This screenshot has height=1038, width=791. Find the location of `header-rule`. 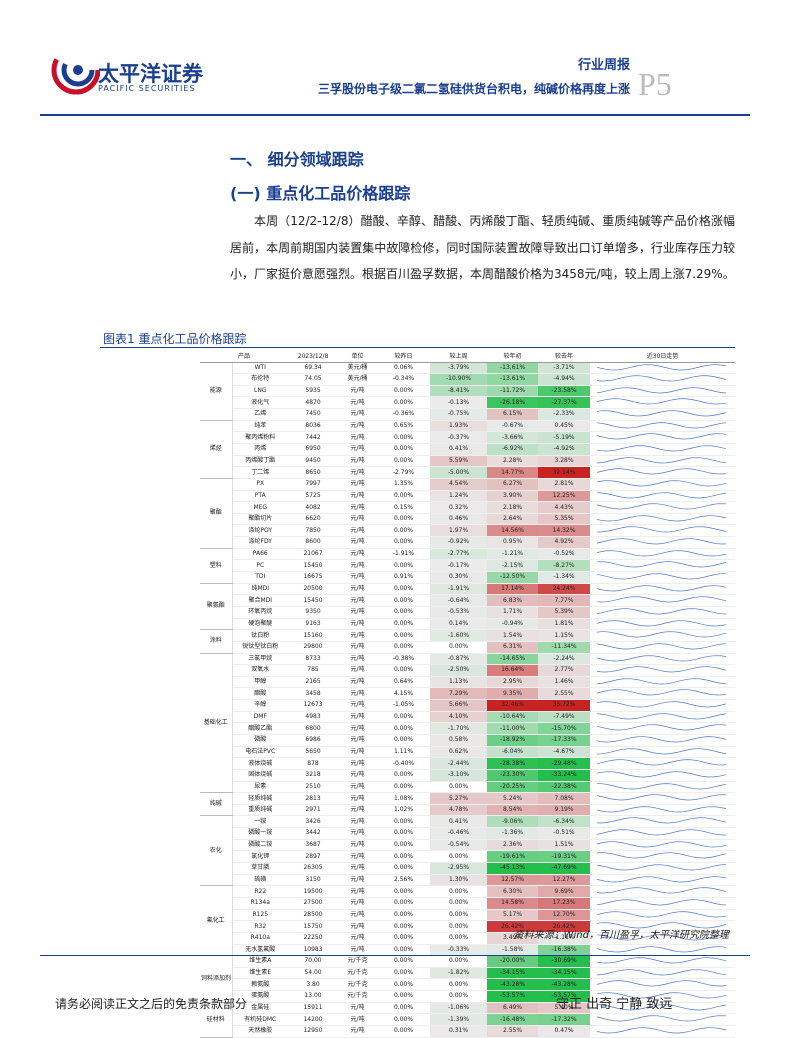

header-rule is located at coordinates (395, 115).